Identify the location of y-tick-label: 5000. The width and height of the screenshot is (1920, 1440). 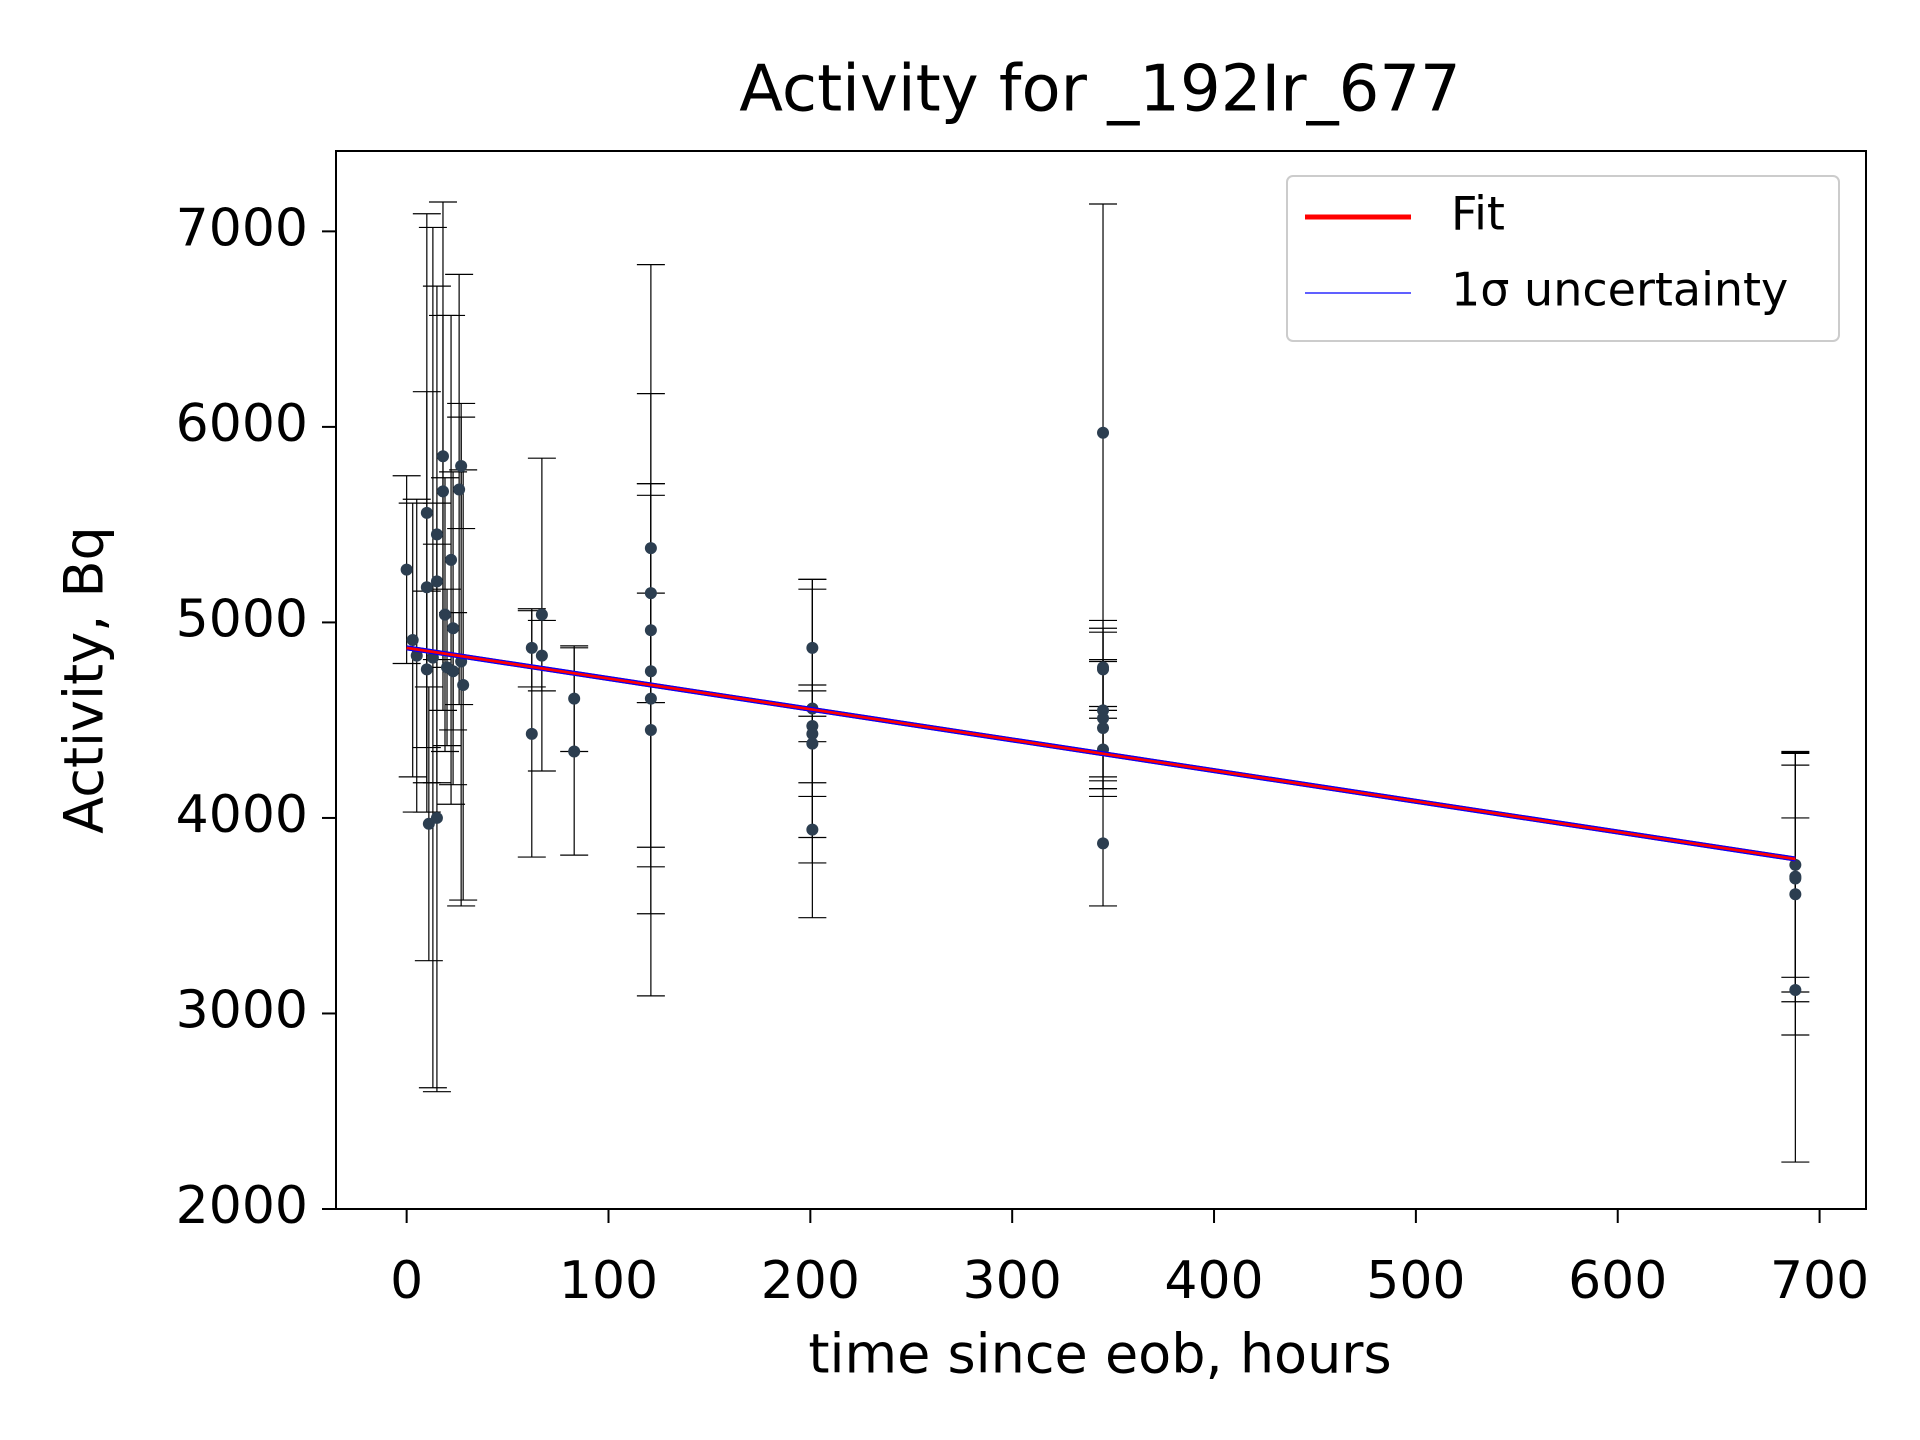
(242, 619).